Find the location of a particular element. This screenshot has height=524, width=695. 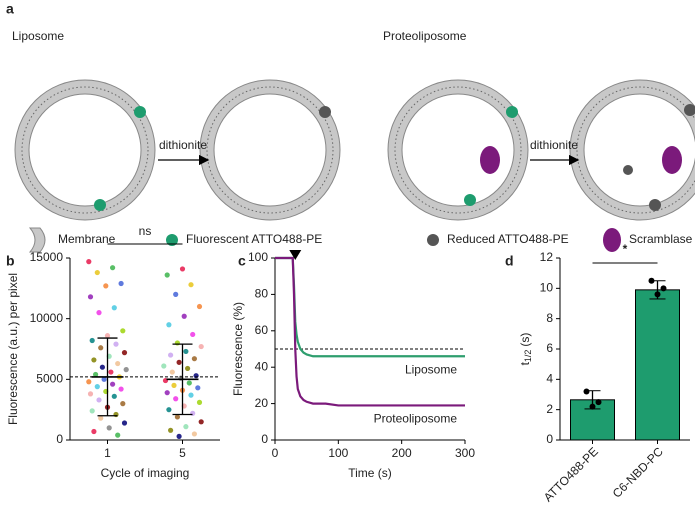

x-tick-label: 1 is located at coordinates (107, 453).